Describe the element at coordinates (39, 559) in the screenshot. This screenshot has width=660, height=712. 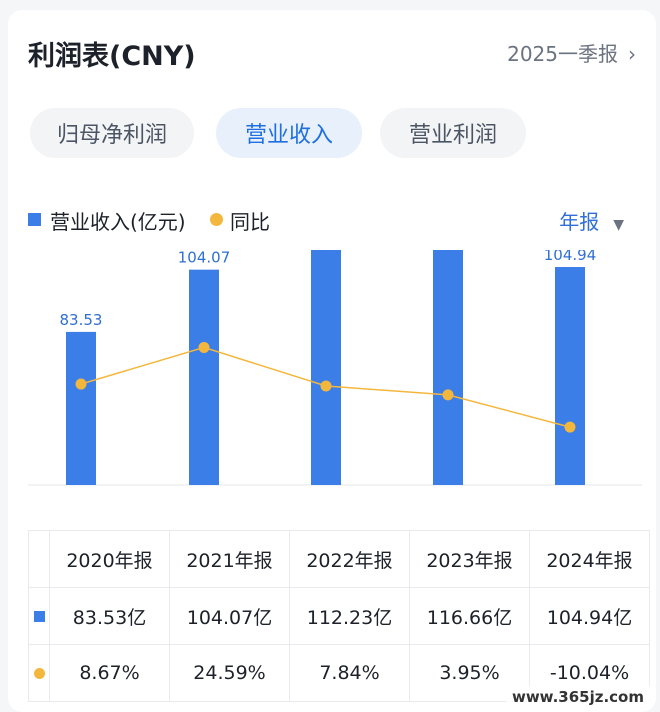
I see `table-corner-cell` at that location.